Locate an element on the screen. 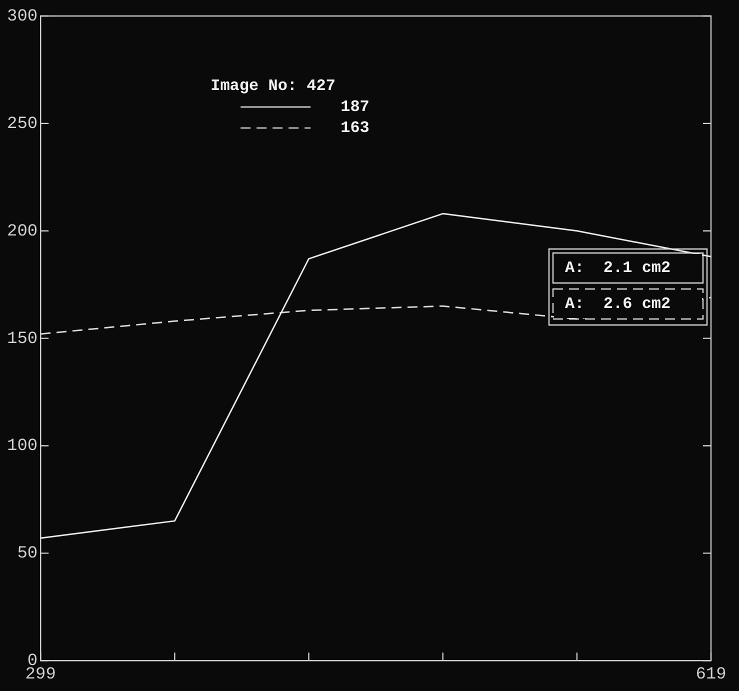 This screenshot has width=739, height=691. y-tick-label: 150 is located at coordinates (22, 339).